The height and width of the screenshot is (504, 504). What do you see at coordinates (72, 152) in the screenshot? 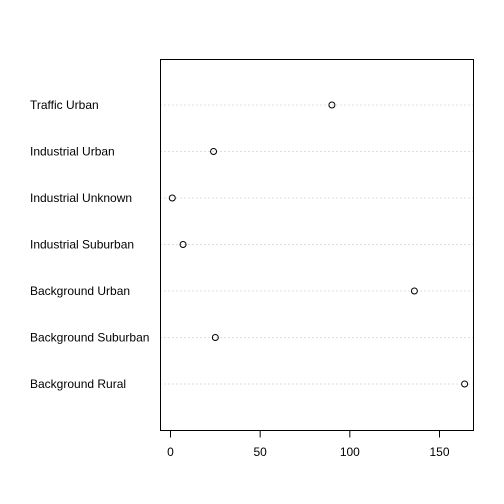
I see `category-label: Industrial Urban` at bounding box center [72, 152].